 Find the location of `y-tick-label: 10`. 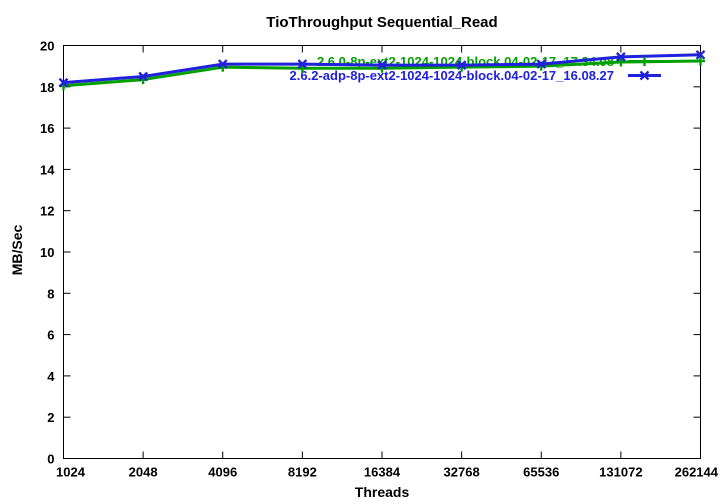

y-tick-label: 10 is located at coordinates (47, 252).